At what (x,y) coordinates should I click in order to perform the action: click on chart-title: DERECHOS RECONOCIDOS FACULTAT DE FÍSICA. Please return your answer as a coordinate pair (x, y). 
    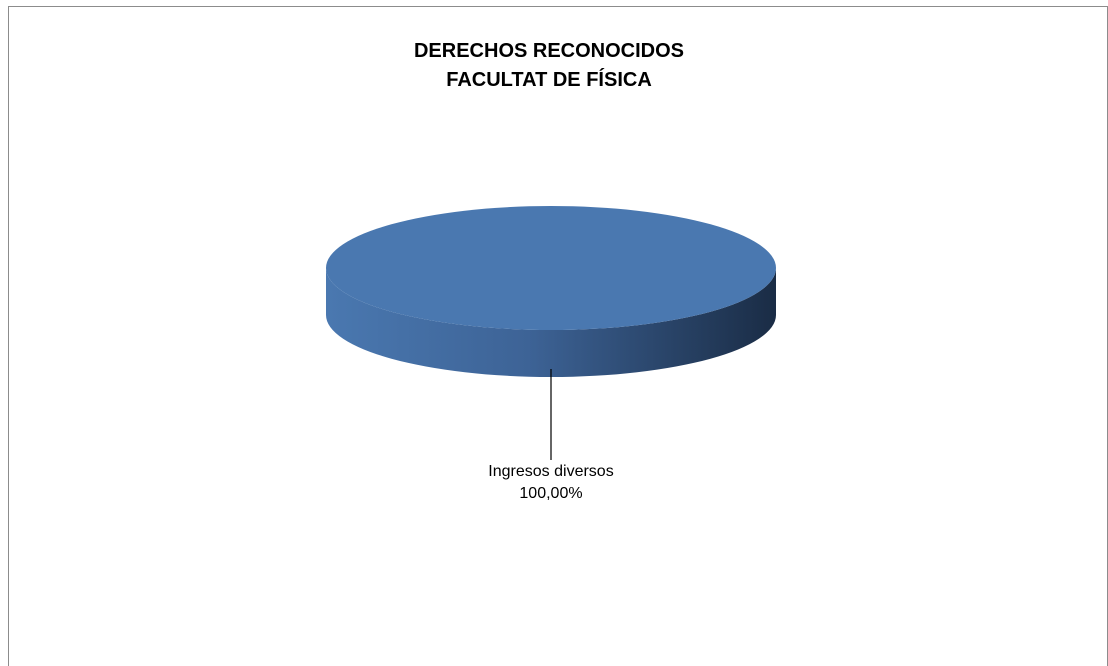
    Looking at the image, I should click on (549, 66).